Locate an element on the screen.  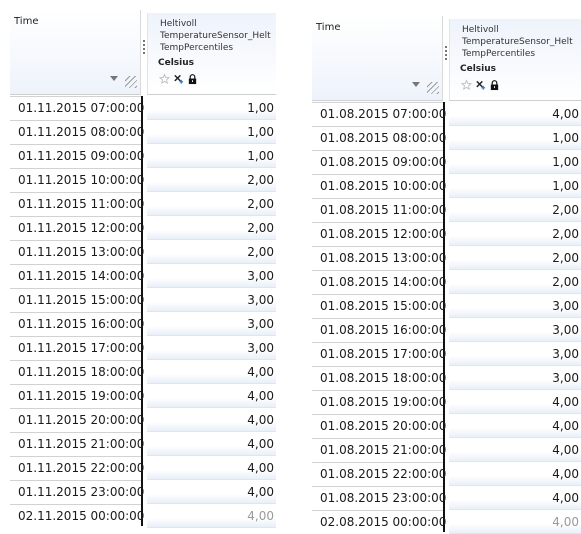
value-cell: 3,00 is located at coordinates (260, 348).